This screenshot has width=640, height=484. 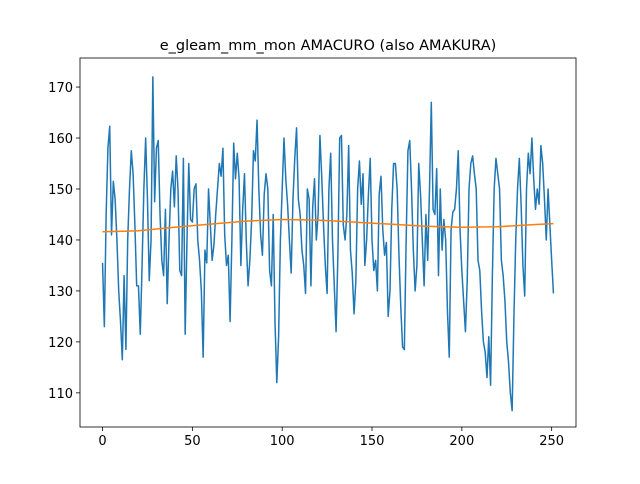 I want to click on y-tick-label: 140, so click(x=60, y=241).